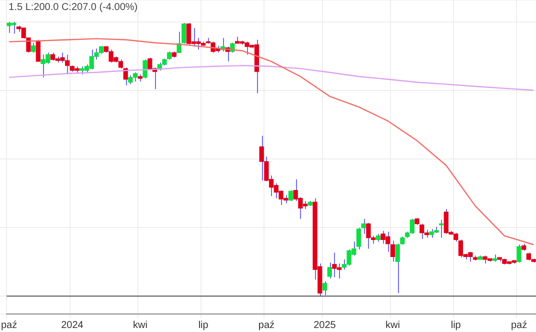 Image resolution: width=536 pixels, height=332 pixels. I want to click on x-tick-label: 2025, so click(325, 325).